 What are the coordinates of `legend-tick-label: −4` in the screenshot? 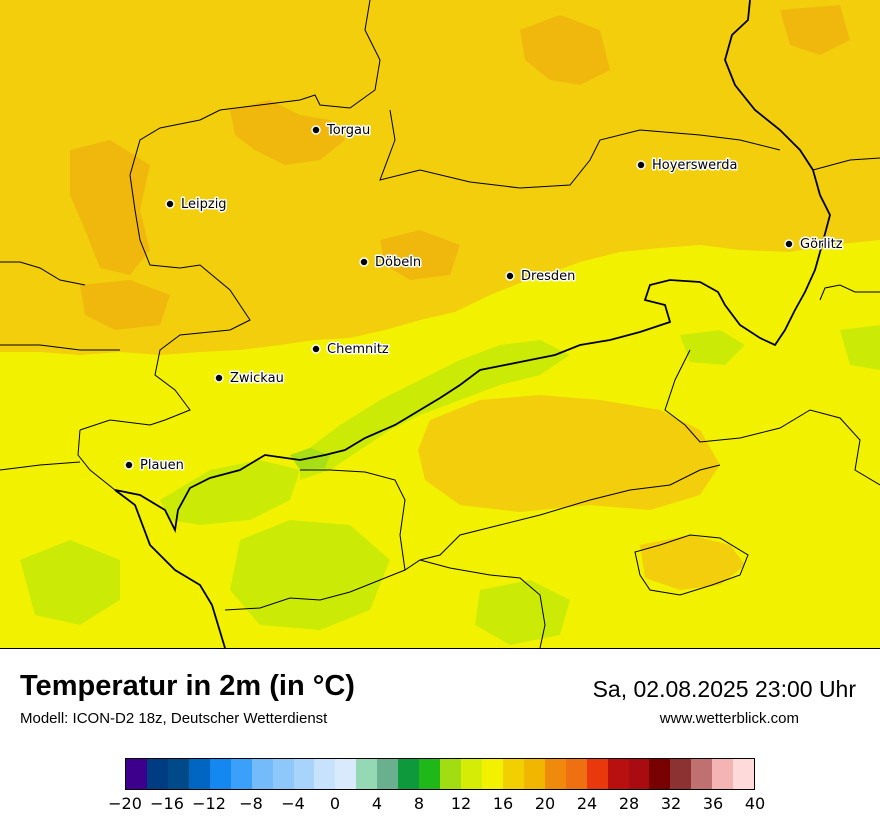 It's located at (293, 803).